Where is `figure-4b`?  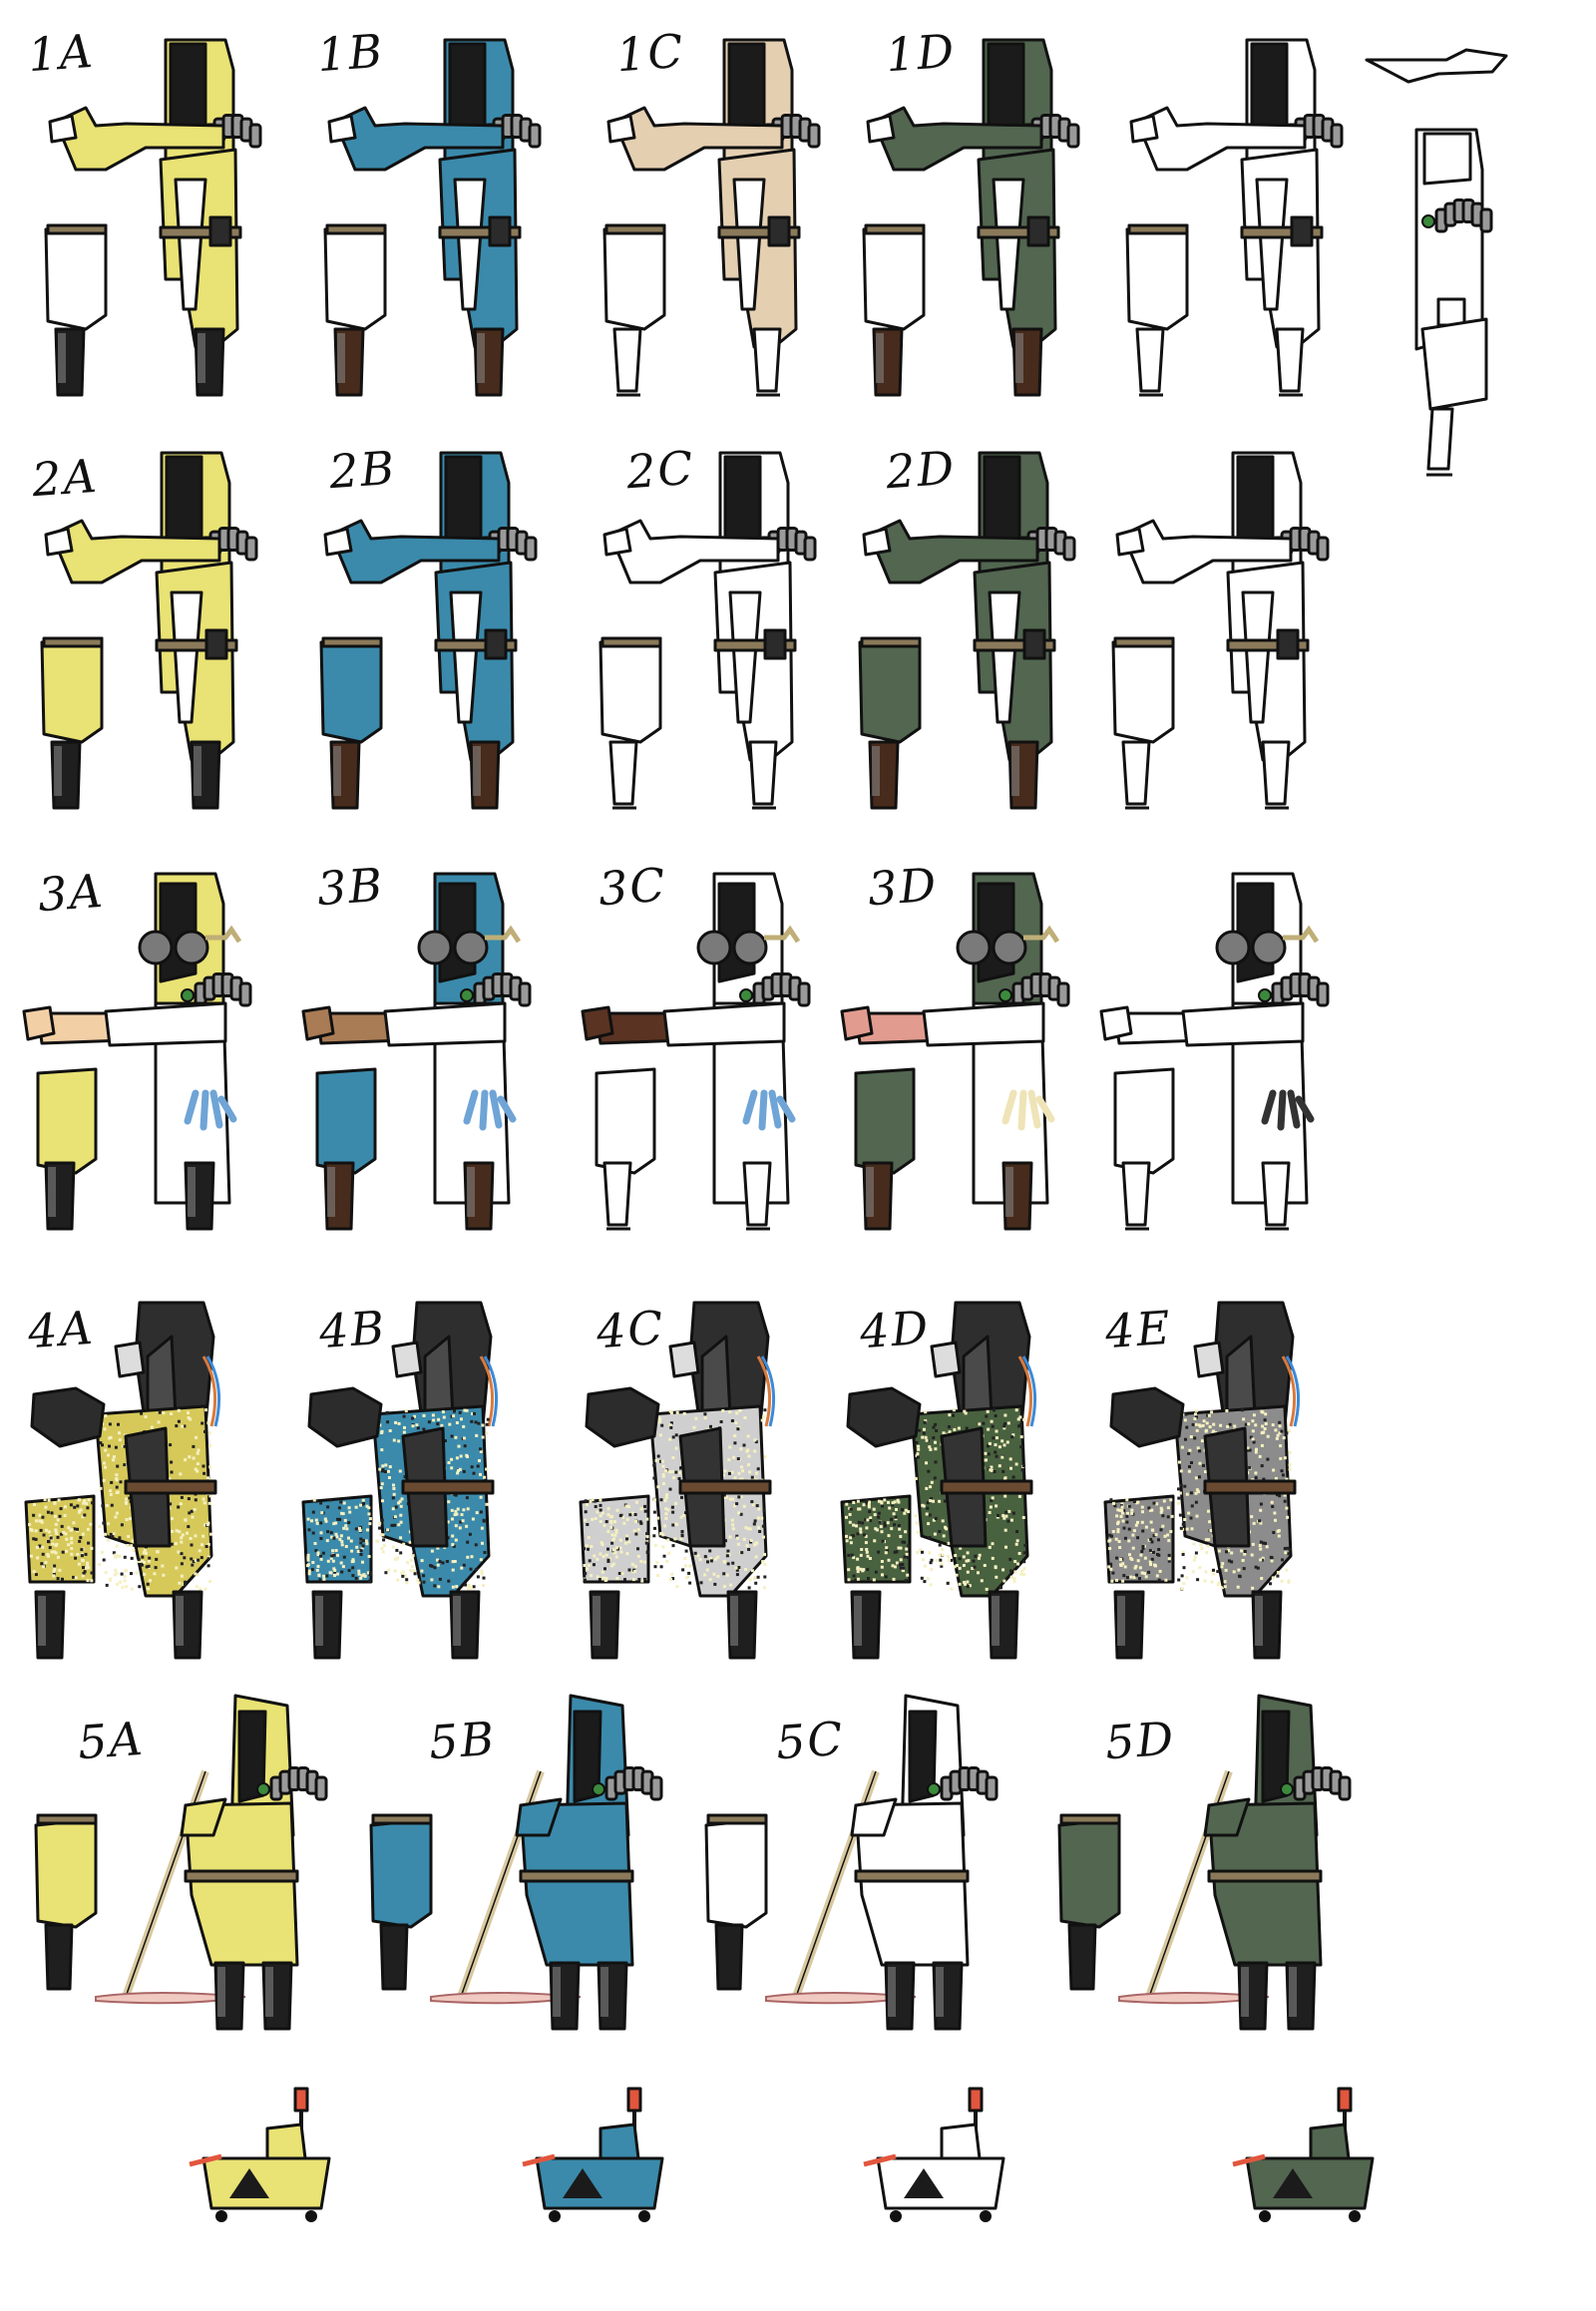
figure-4b is located at coordinates (427, 1486).